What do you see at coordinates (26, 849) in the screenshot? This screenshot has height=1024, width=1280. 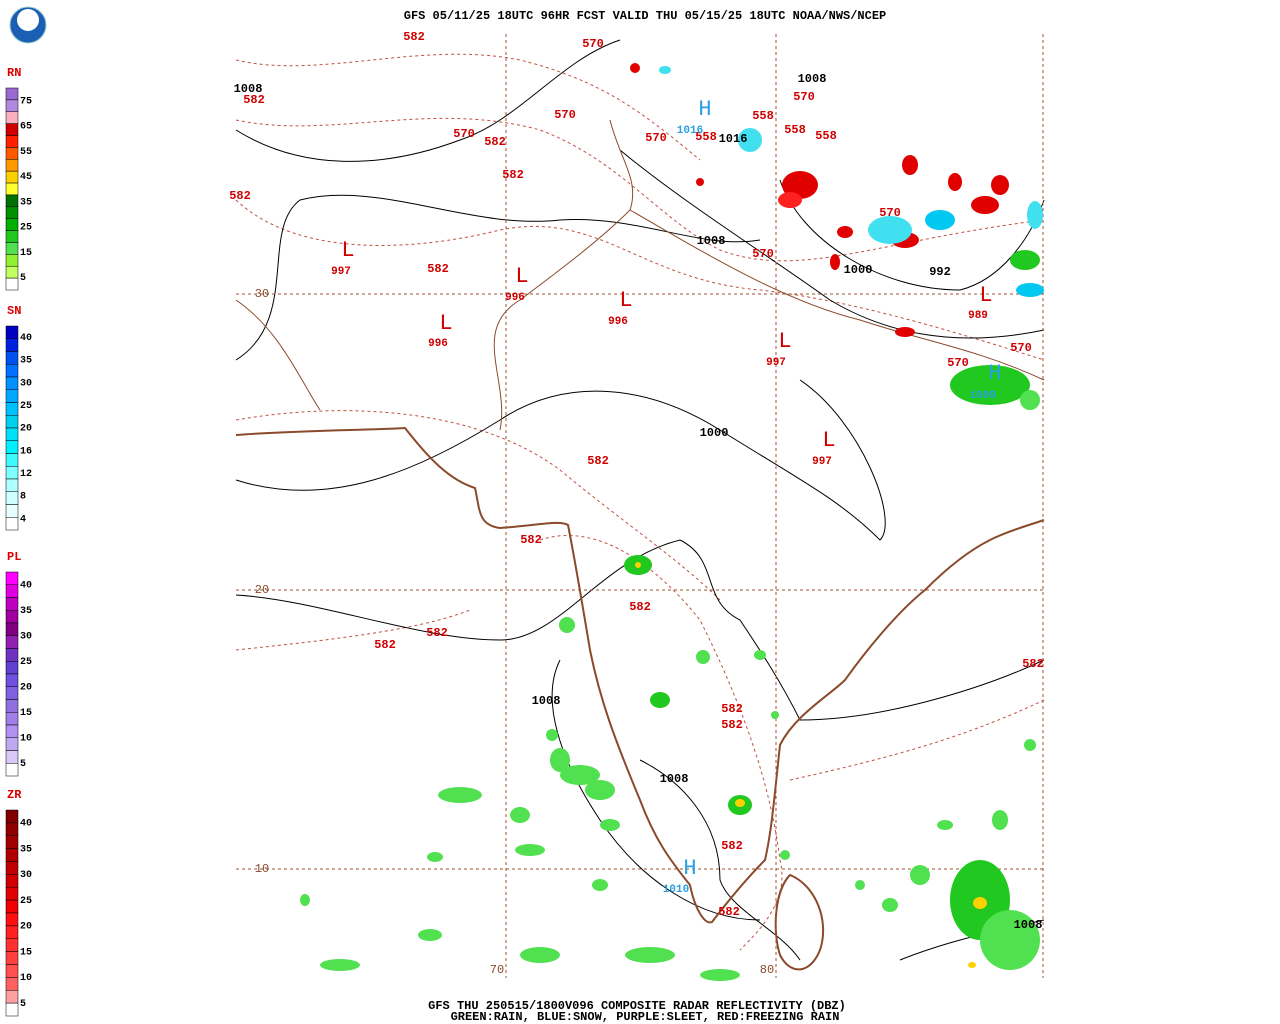 I see `legend-label: 35` at bounding box center [26, 849].